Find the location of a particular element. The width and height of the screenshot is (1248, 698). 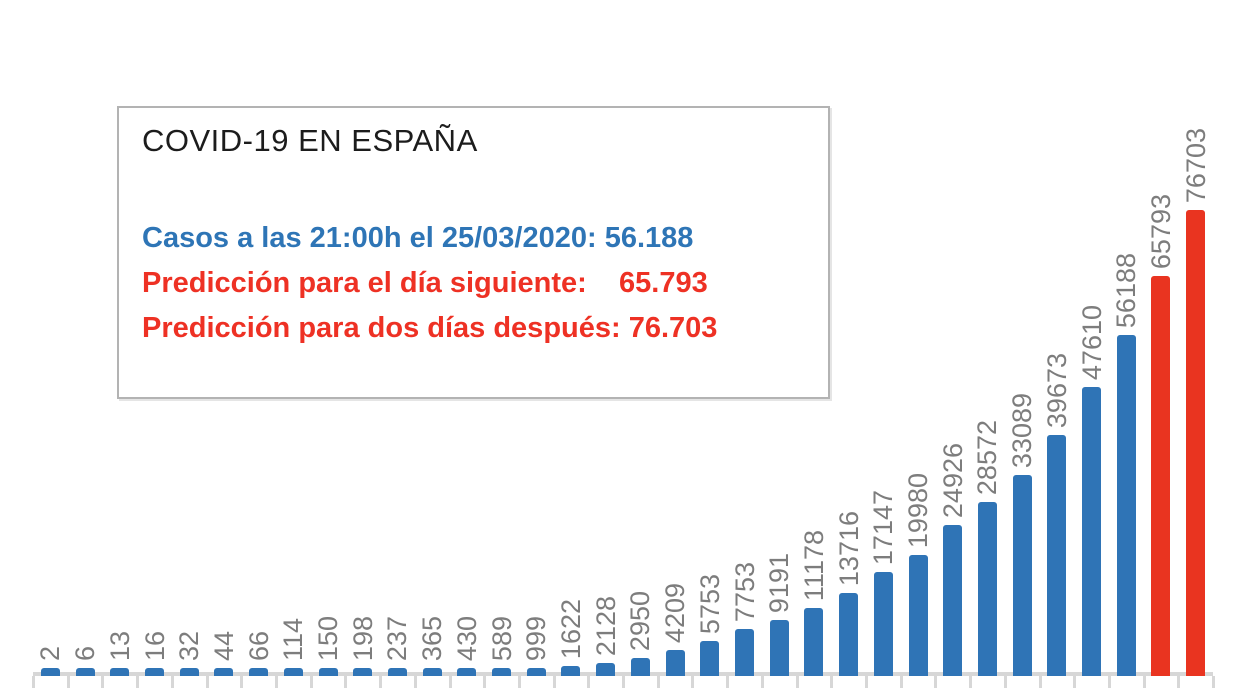

bar-value-label: 11178 is located at coordinates (813, 566).